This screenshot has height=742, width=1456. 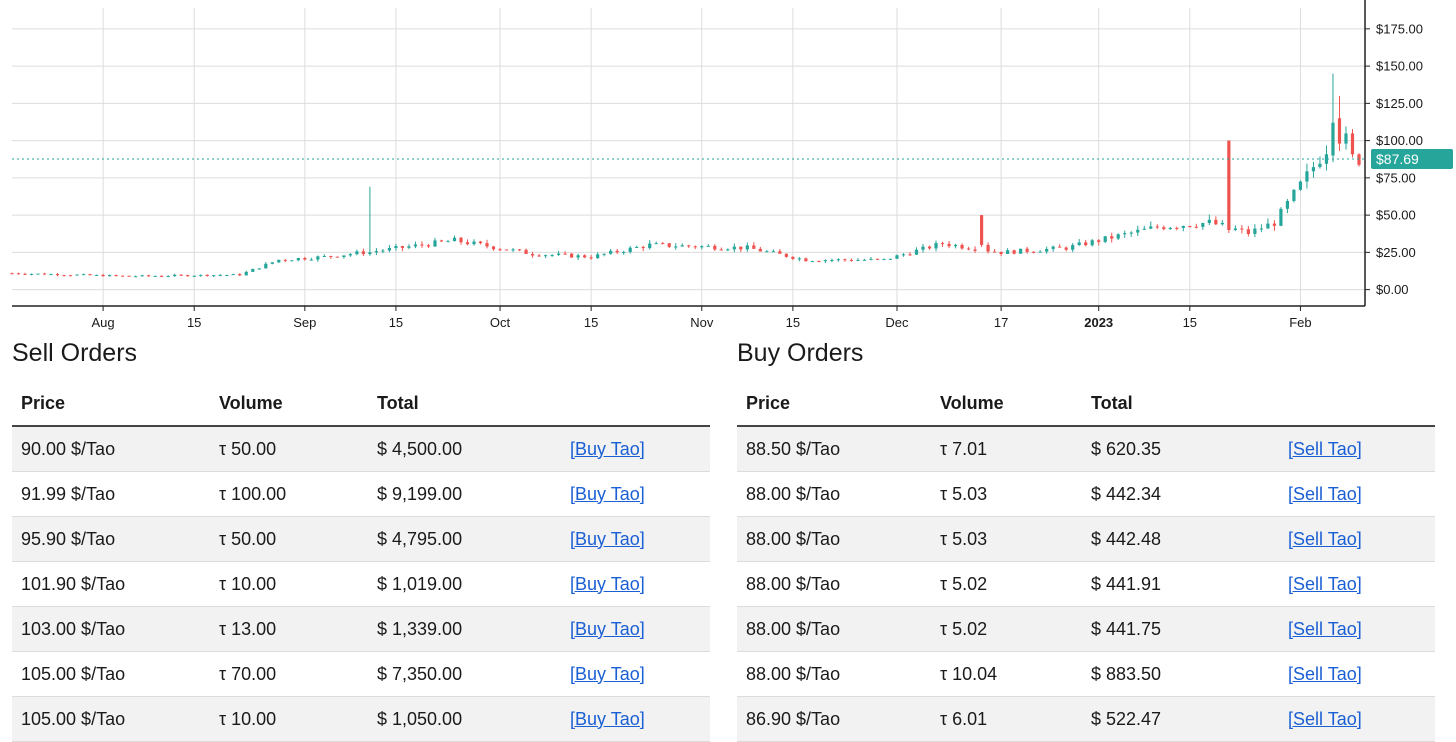 What do you see at coordinates (361, 674) in the screenshot?
I see `table-row: 105.00 $/Tao τ 70.00 $ 7,350.00 [Buy Tao]` at bounding box center [361, 674].